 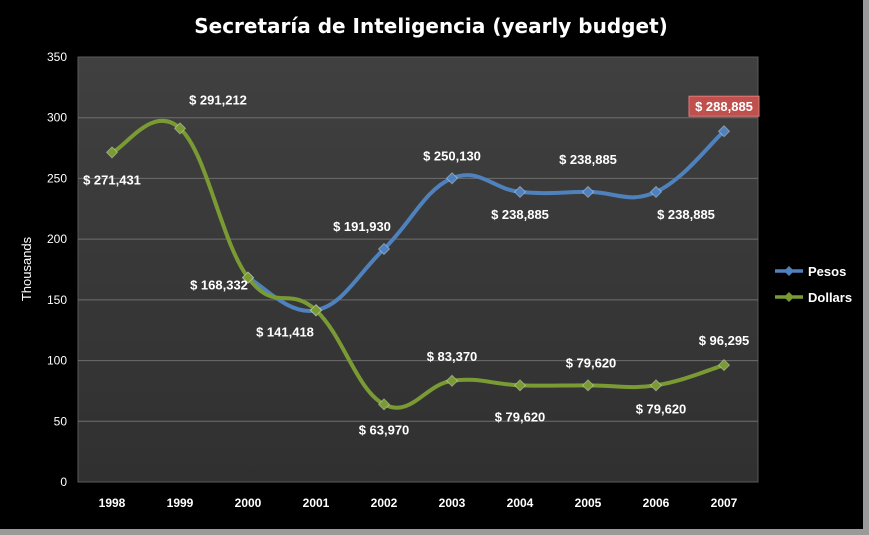 What do you see at coordinates (316, 503) in the screenshot?
I see `x-tick-label-2001: 2001` at bounding box center [316, 503].